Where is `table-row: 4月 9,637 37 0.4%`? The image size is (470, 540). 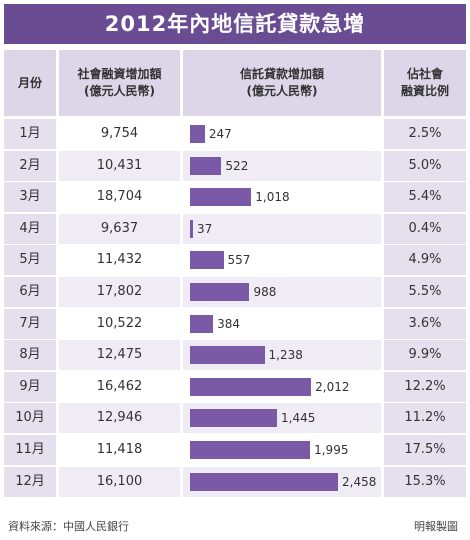 table-row: 4月 9,637 37 0.4% is located at coordinates (235, 228).